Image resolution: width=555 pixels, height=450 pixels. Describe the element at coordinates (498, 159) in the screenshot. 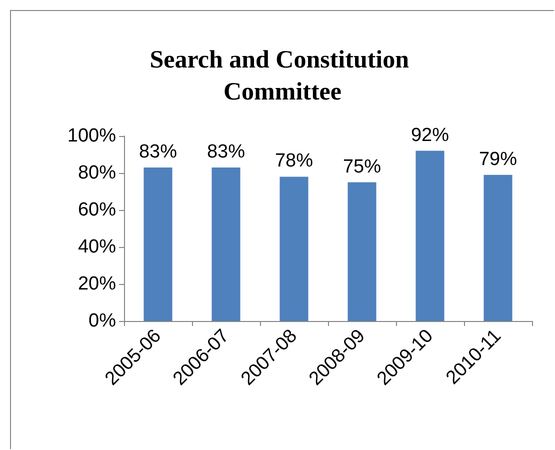

I see `data-label: 79%` at that location.